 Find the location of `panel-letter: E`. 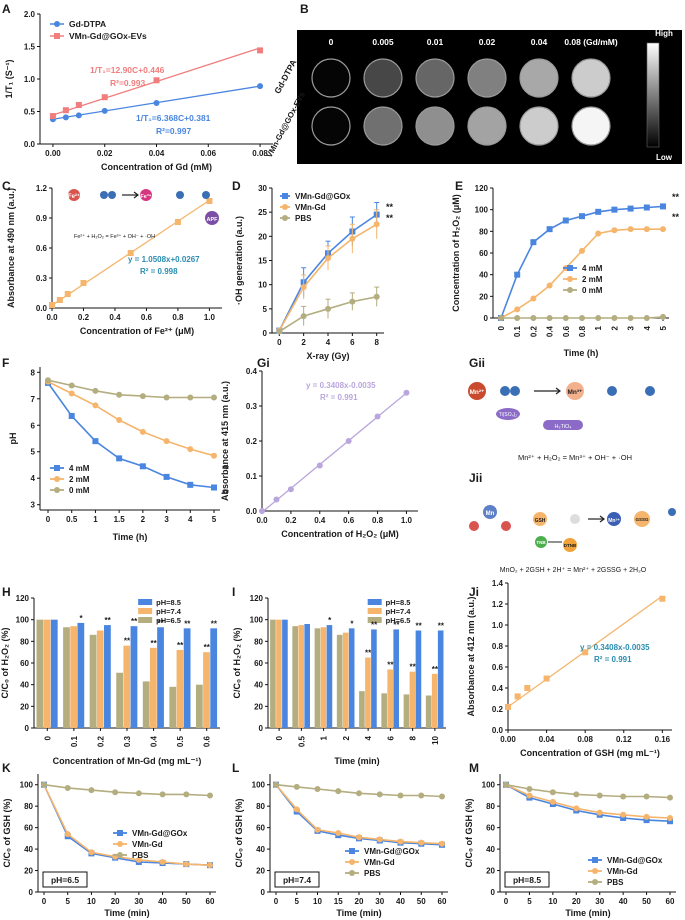

panel-letter: E is located at coordinates (459, 186).